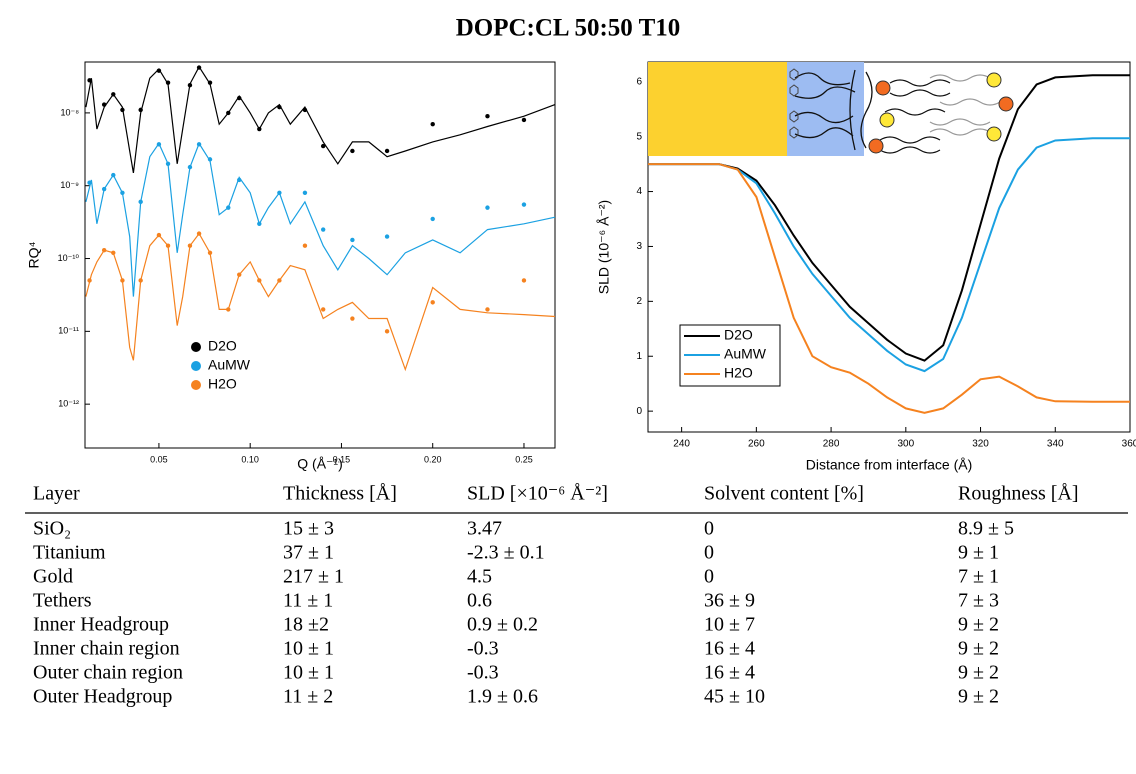 Image resolution: width=1136 pixels, height=774 pixels. What do you see at coordinates (639, 136) in the screenshot?
I see `y-tick-label: 5` at bounding box center [639, 136].